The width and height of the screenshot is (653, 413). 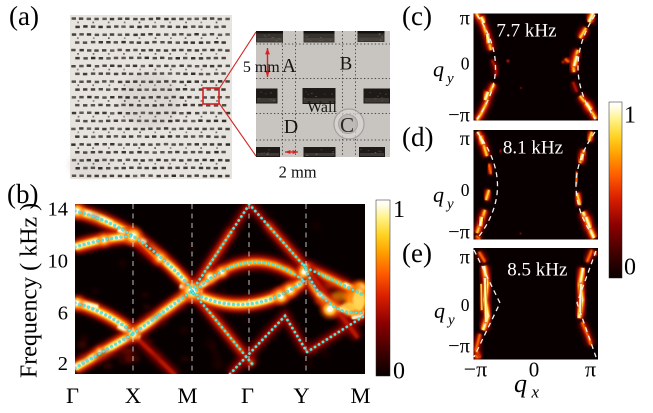 What do you see at coordinates (24, 16) in the screenshot?
I see `svg-text: (a)` at bounding box center [24, 16].